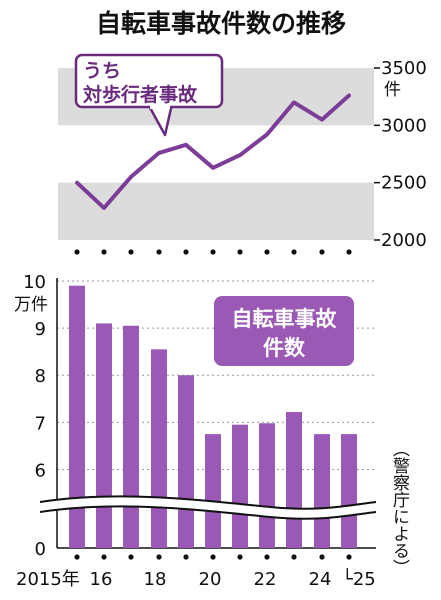 The width and height of the screenshot is (441, 600). I want to click on axis-break-bottom, so click(208, 512).